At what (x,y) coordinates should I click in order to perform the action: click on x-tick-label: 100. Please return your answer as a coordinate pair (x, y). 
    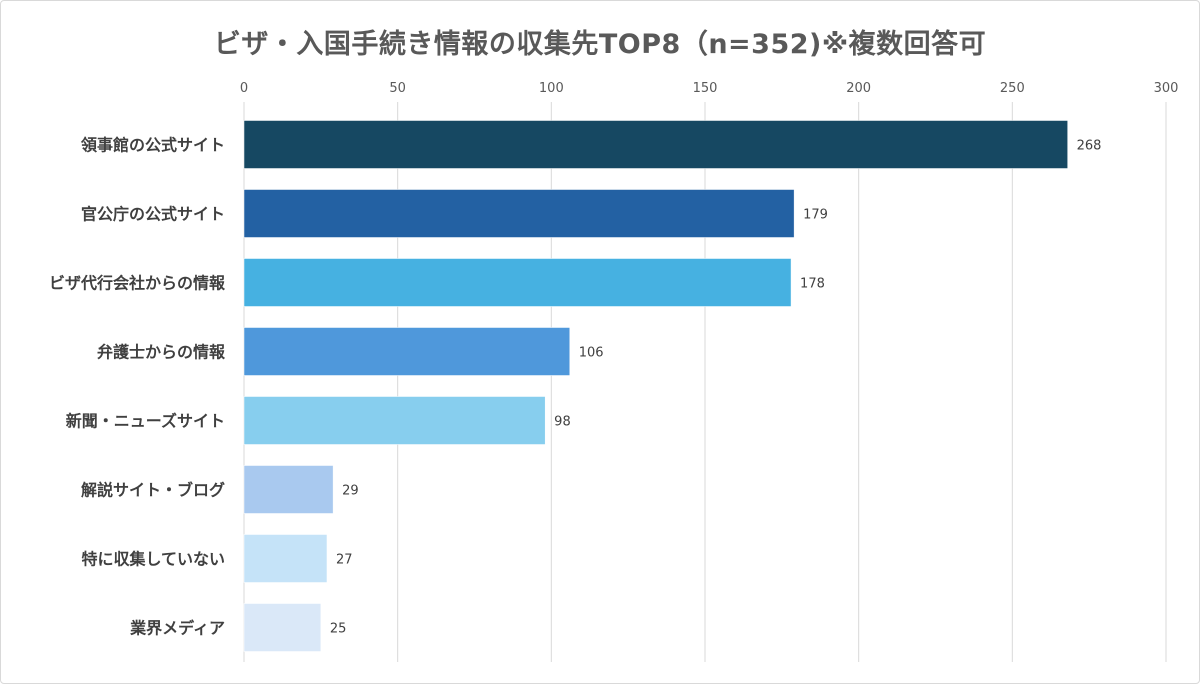
    Looking at the image, I should click on (551, 88).